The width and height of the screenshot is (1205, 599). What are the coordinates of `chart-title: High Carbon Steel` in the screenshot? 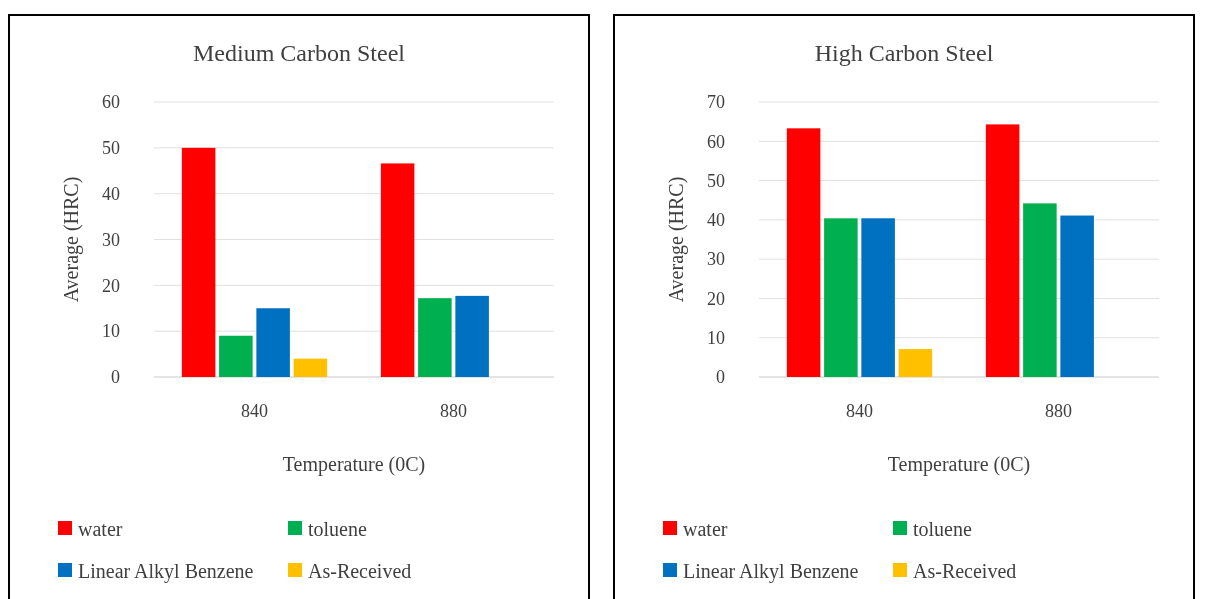 It's located at (904, 53).